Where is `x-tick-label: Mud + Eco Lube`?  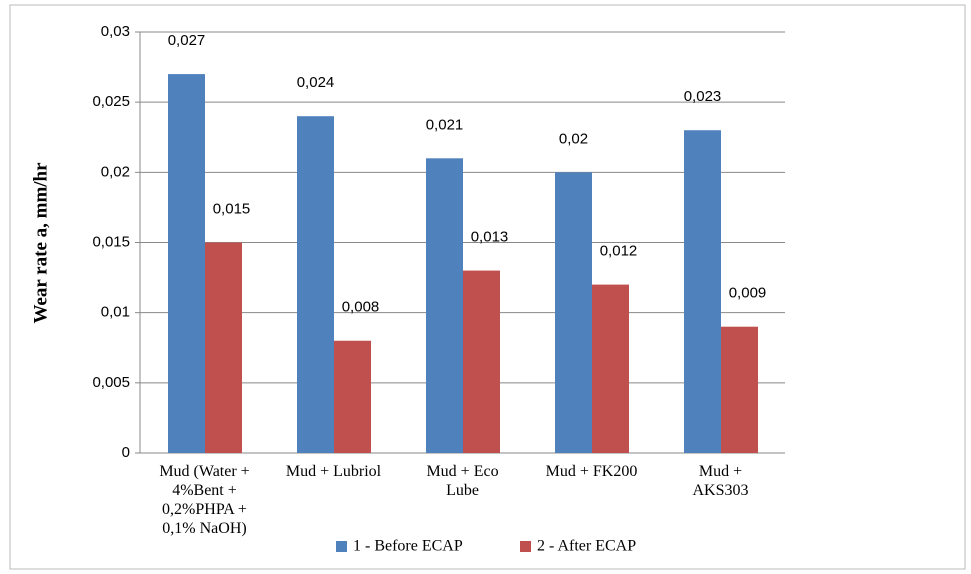
x-tick-label: Mud + Eco Lube is located at coordinates (462, 481).